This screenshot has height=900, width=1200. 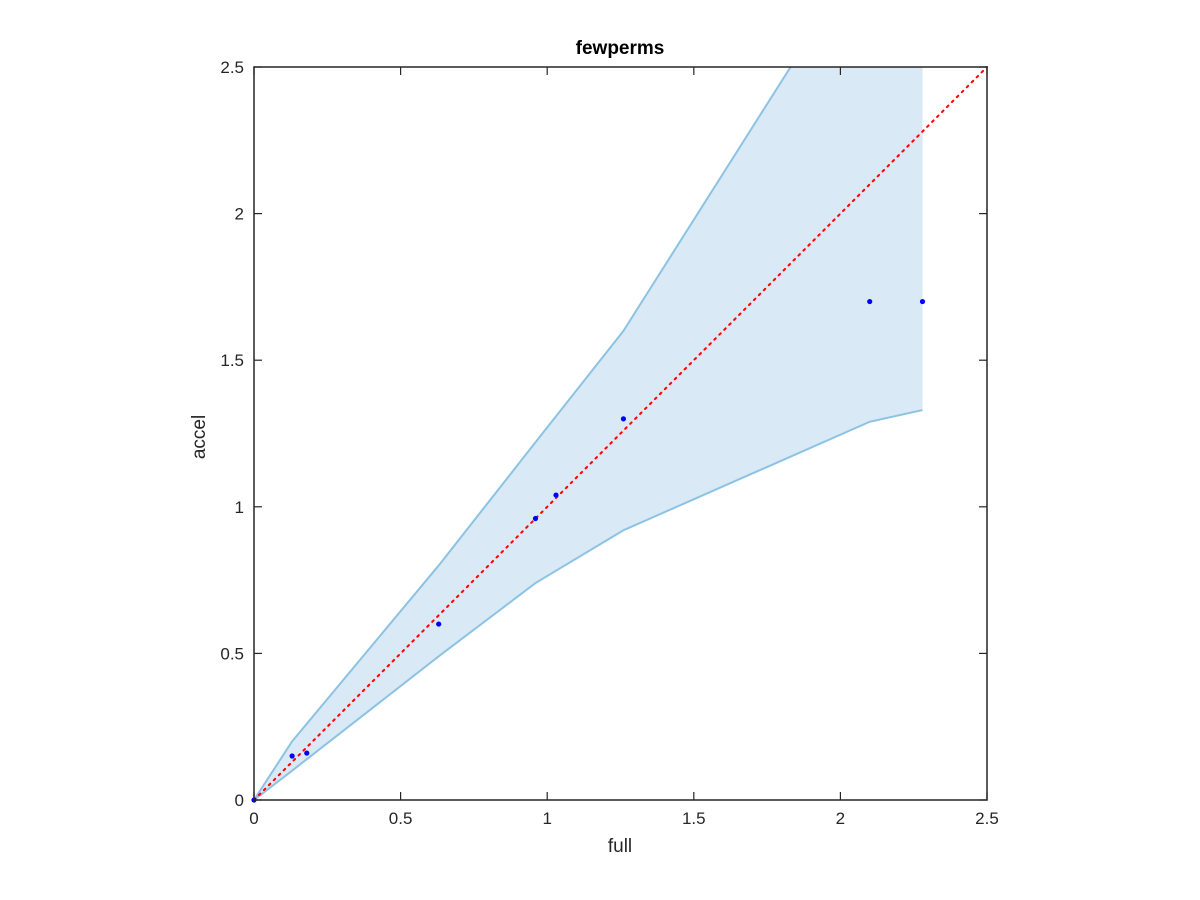 What do you see at coordinates (620, 48) in the screenshot?
I see `chart-title: fewperms` at bounding box center [620, 48].